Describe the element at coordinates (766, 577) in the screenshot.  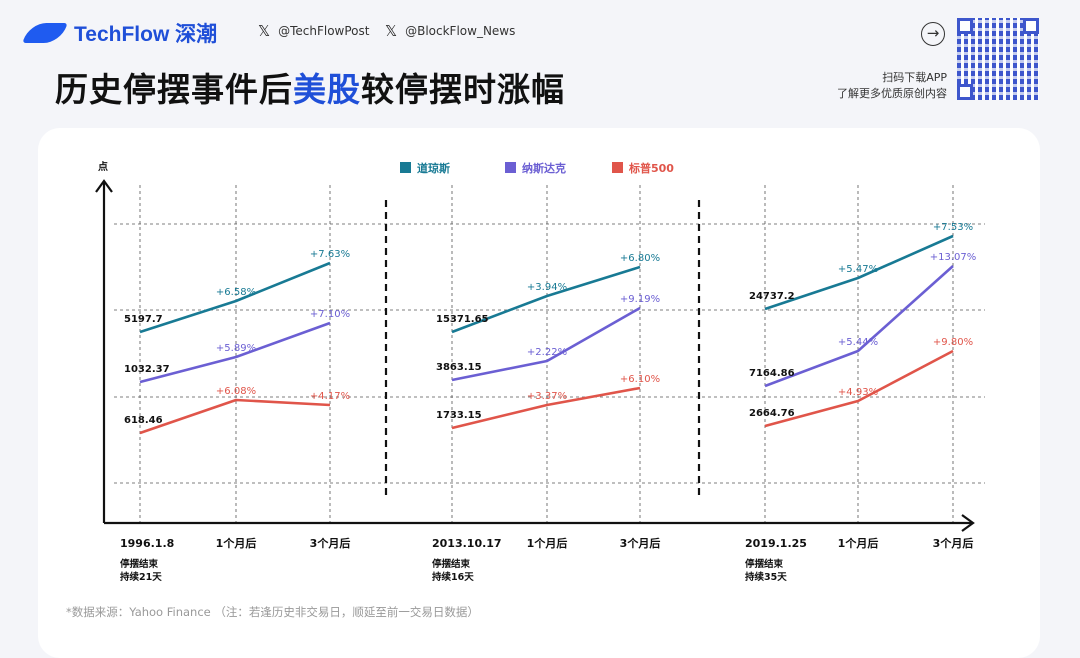
I see `event-duration: 持续35天` at that location.